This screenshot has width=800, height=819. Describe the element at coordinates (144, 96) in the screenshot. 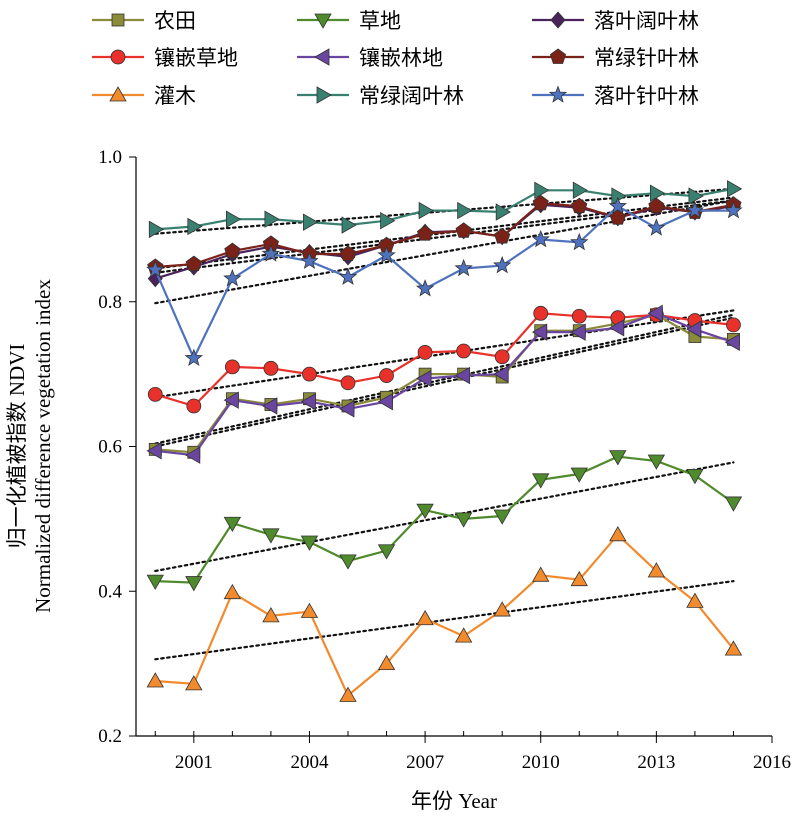

I see `legend-item-series-7: 灌木` at that location.